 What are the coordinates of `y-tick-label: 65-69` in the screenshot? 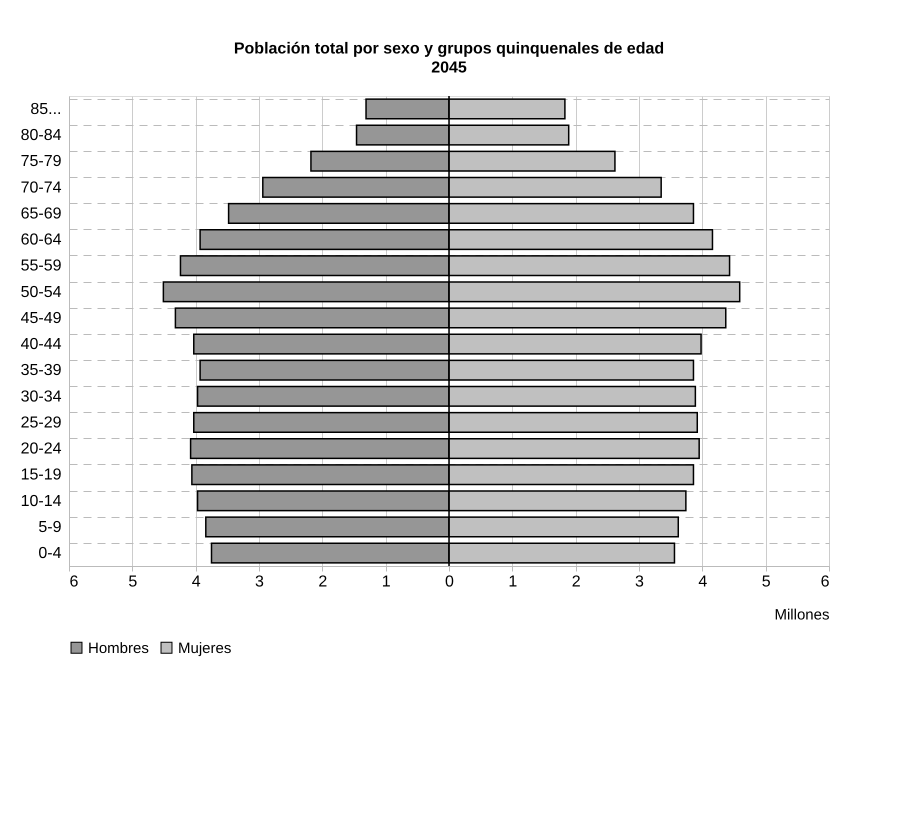 It's located at (41, 213).